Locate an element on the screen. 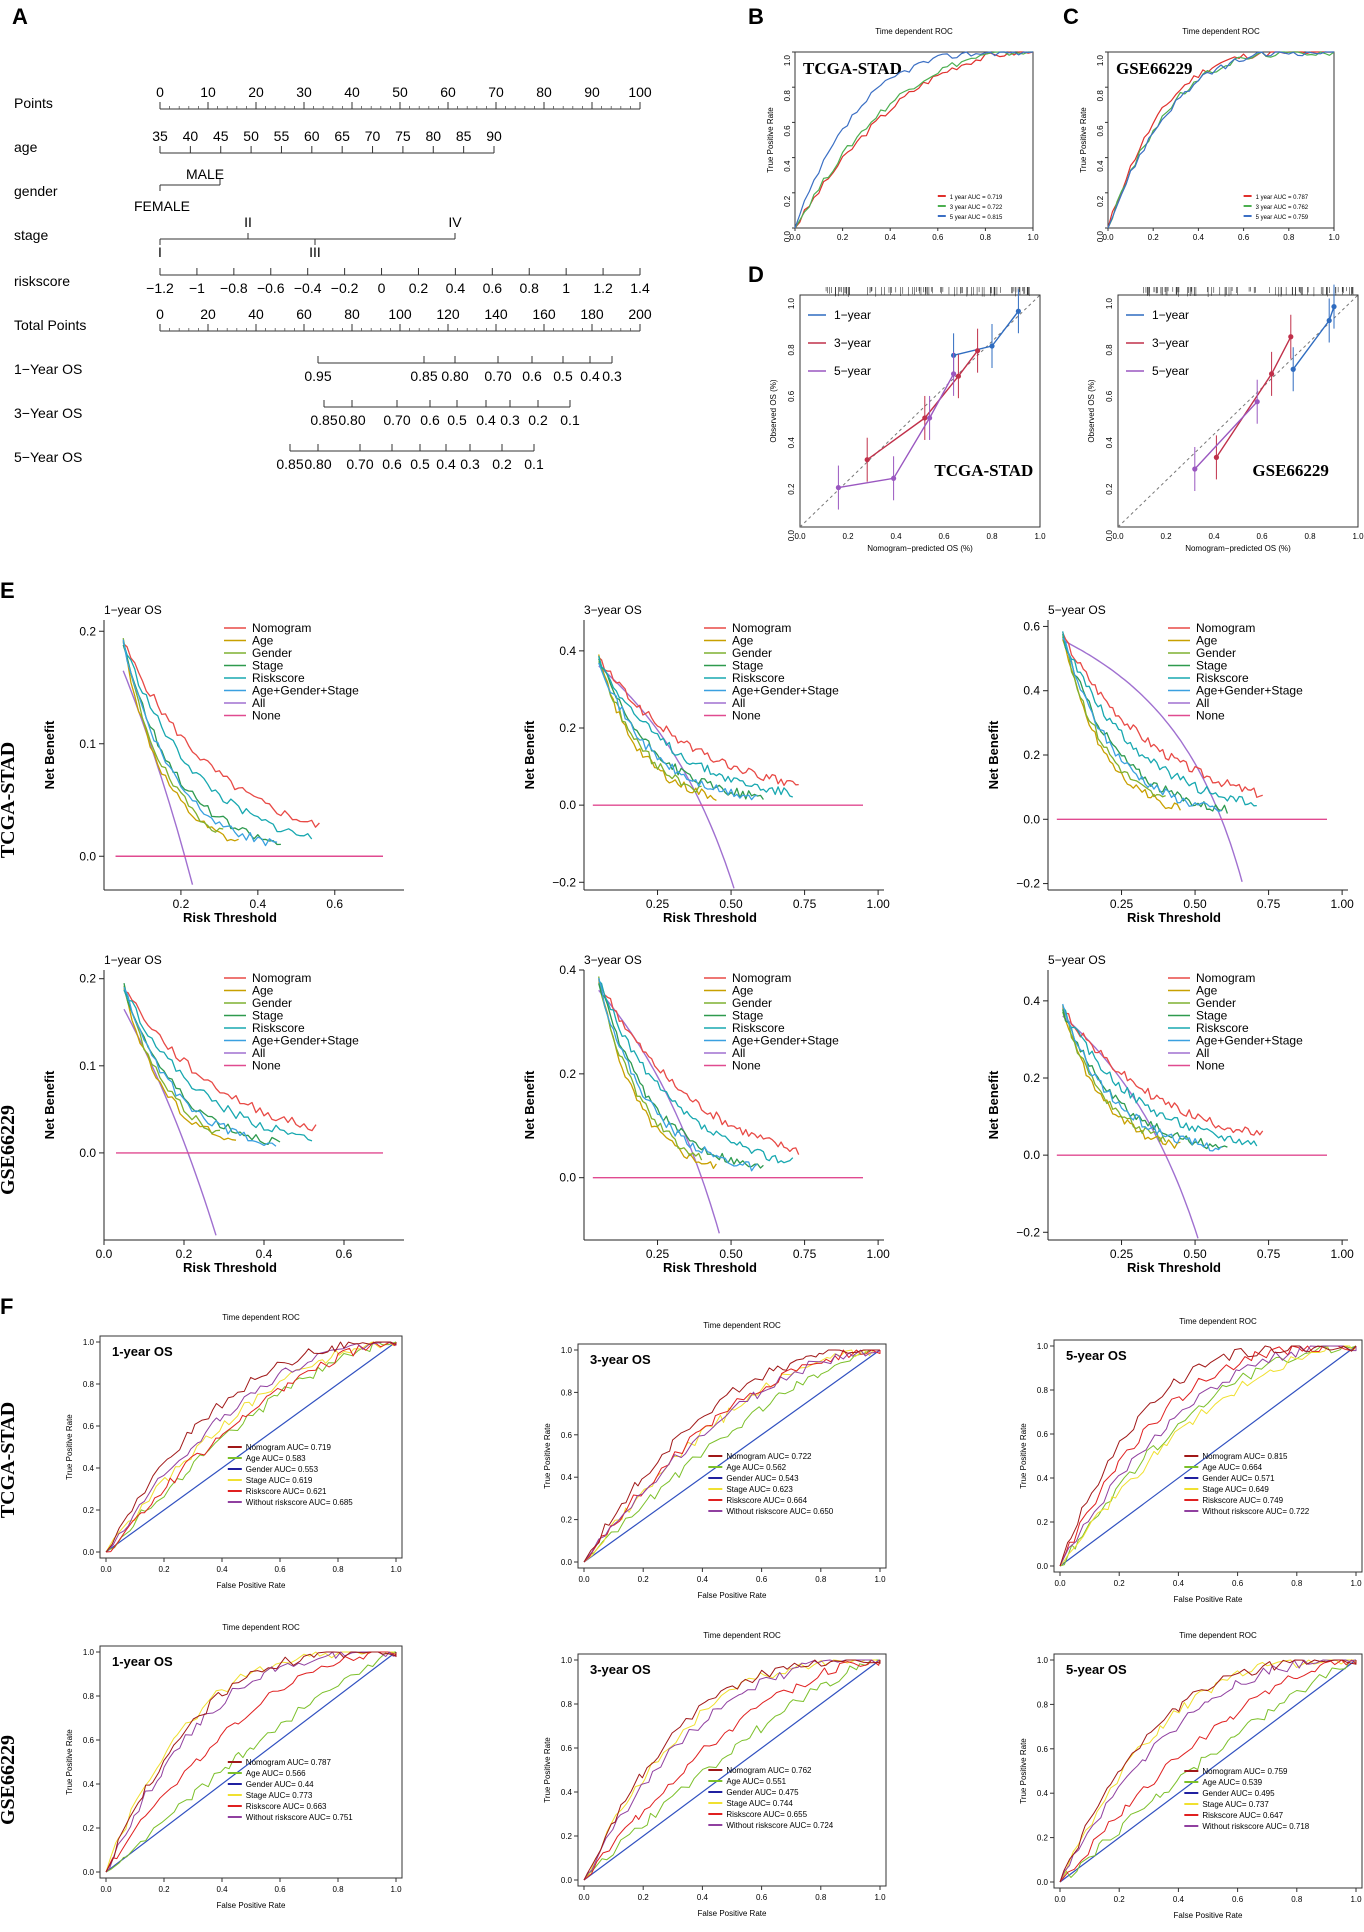  legend-label: 5 year AUC = 0.759 is located at coordinates (1282, 218).